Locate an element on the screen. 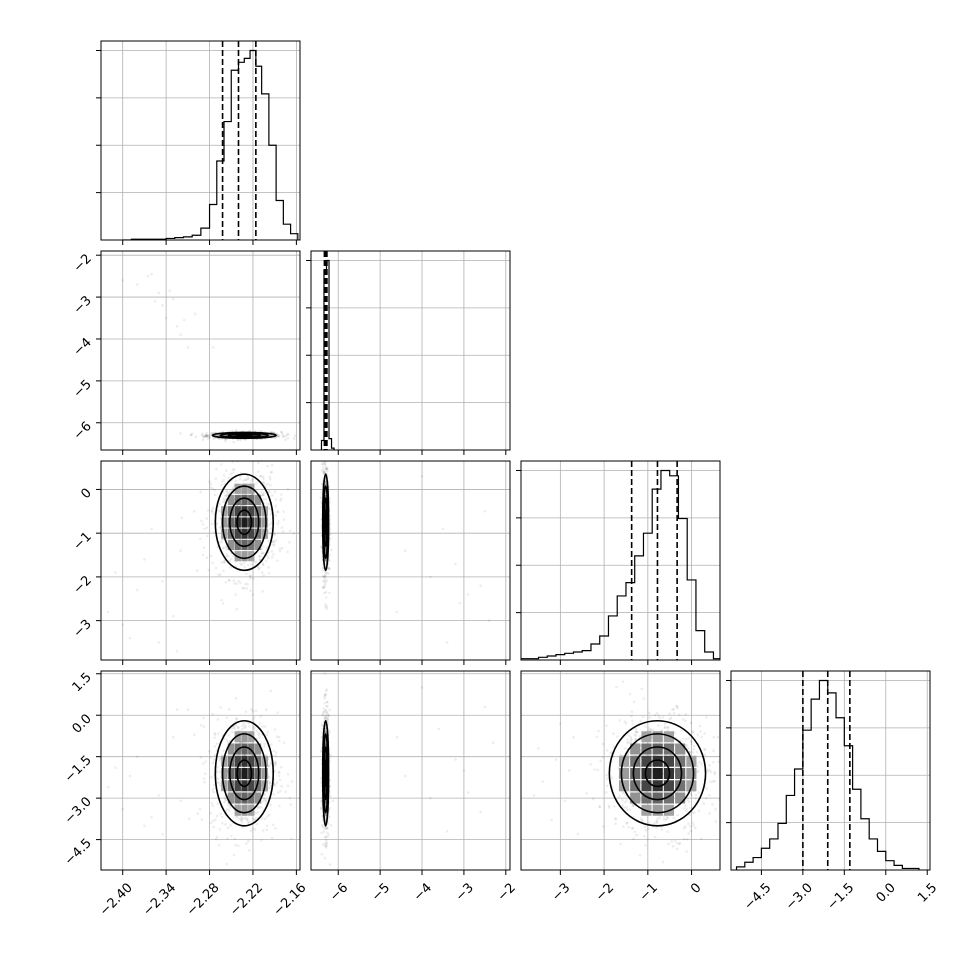  x-tick-label: −2 is located at coordinates (507, 892).